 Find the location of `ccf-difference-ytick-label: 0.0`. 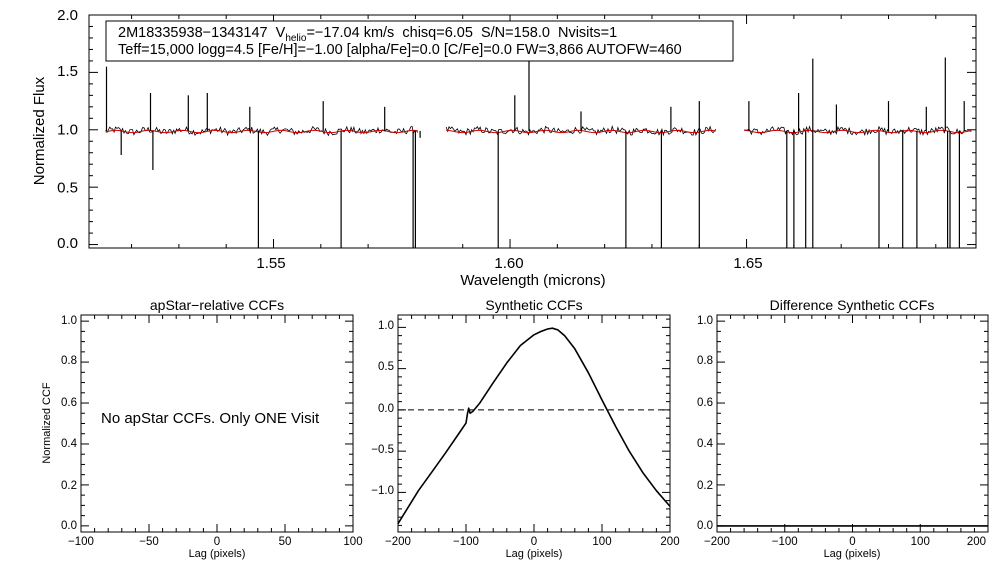

ccf-difference-ytick-label: 0.0 is located at coordinates (705, 526).